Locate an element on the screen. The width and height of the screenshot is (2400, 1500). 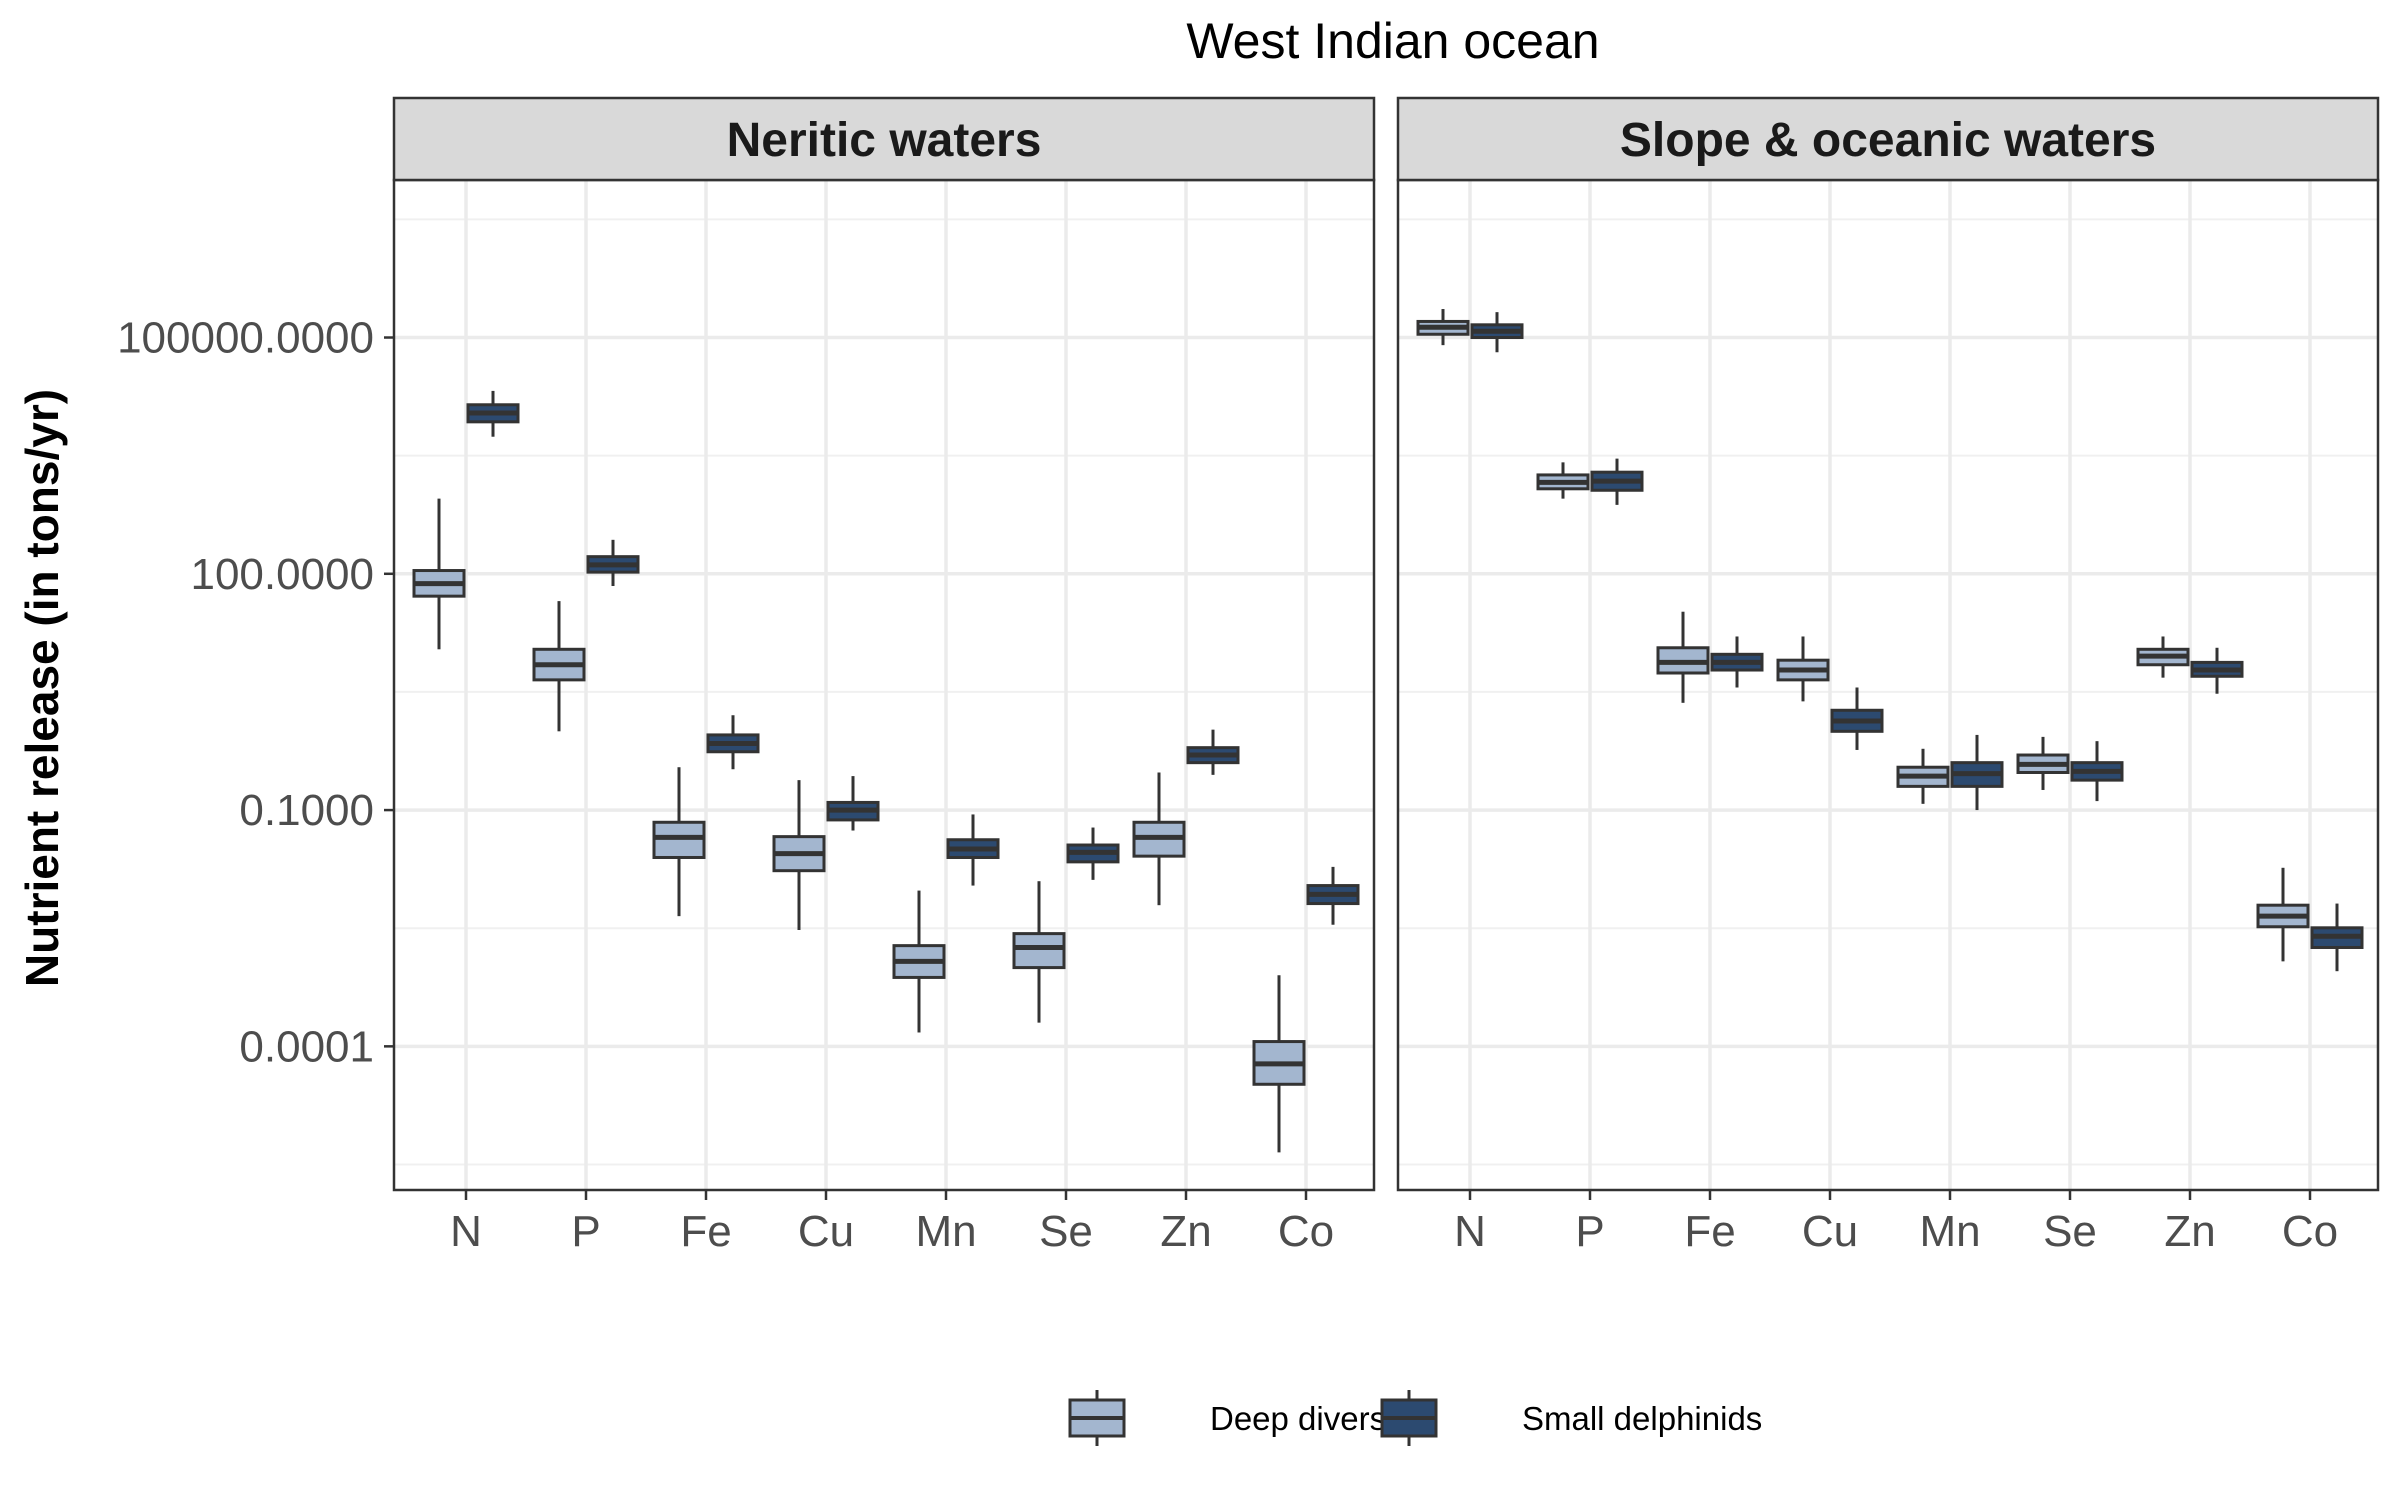
y-tick-label: 0.1000 is located at coordinates (306, 810).